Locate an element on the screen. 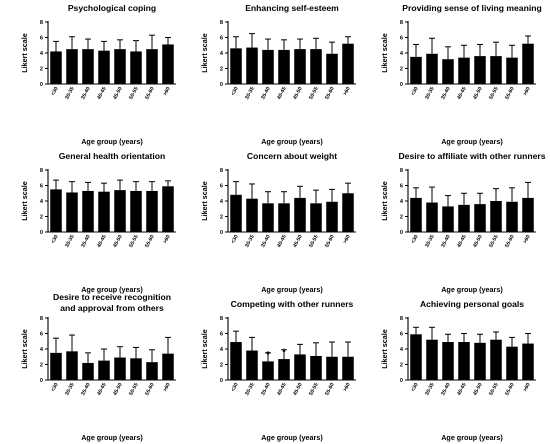  chart-title: Desire to affiliate with other runners is located at coordinates (471, 156).